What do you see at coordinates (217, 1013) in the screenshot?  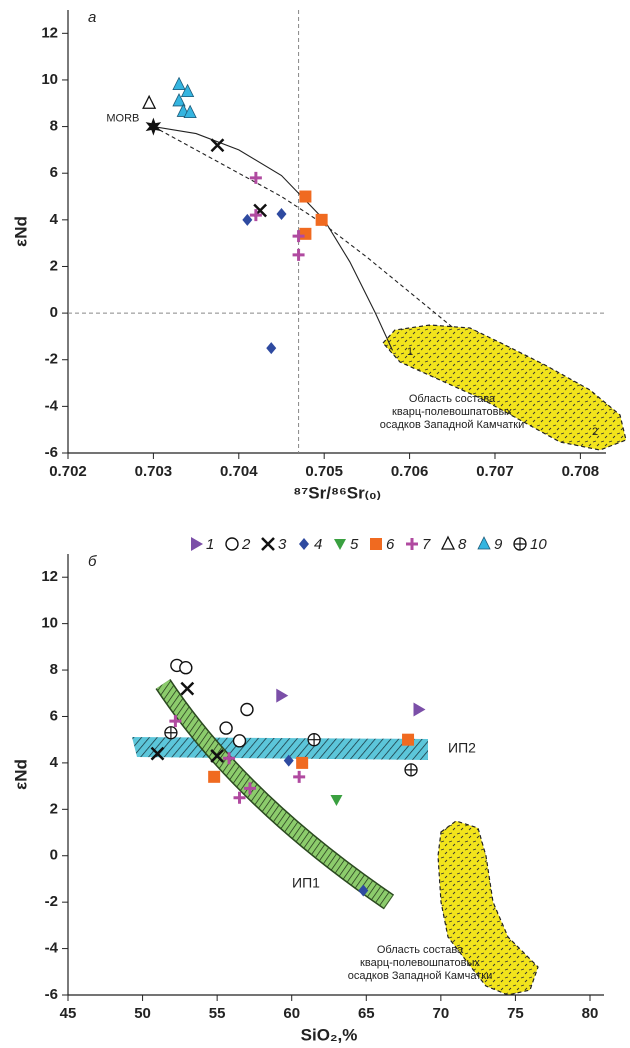 I see `x-tick-label: 55` at bounding box center [217, 1013].